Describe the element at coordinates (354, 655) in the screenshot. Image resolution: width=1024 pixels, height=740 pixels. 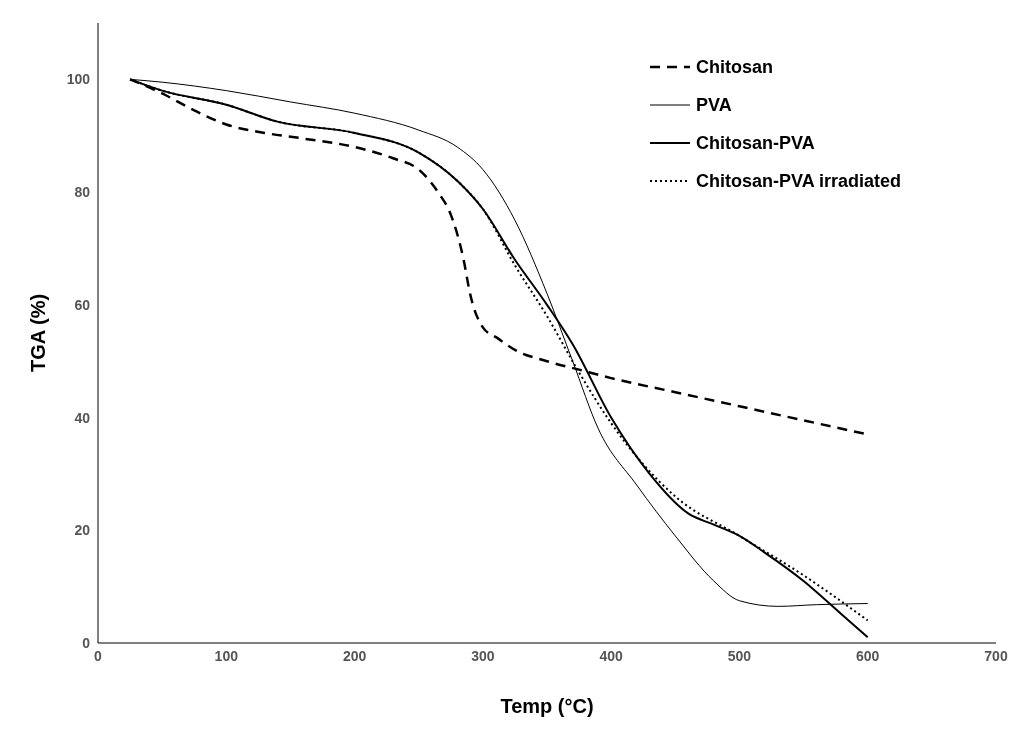
I see `x-tick-label: 200` at that location.